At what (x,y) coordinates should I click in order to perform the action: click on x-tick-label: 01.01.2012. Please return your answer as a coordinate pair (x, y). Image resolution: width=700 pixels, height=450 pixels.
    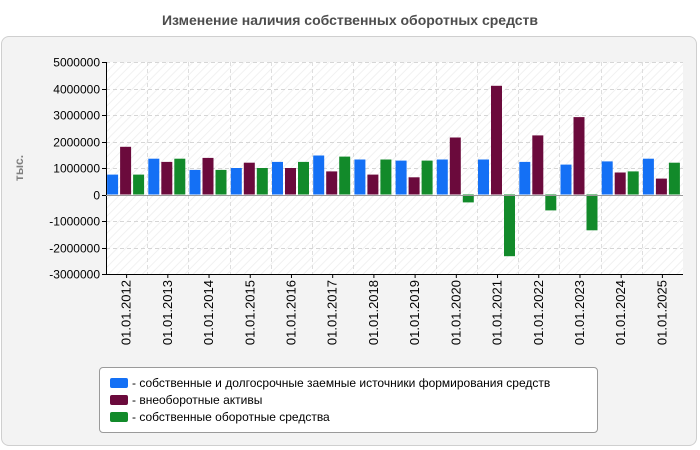
    Looking at the image, I should click on (126, 312).